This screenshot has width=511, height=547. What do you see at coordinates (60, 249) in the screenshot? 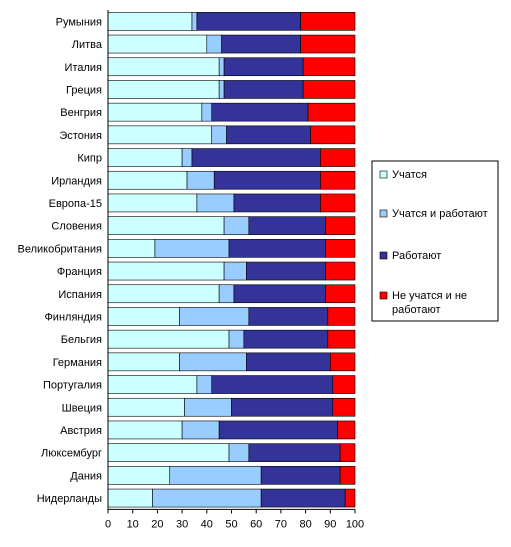
I see `category-label: Великобритания` at bounding box center [60, 249].